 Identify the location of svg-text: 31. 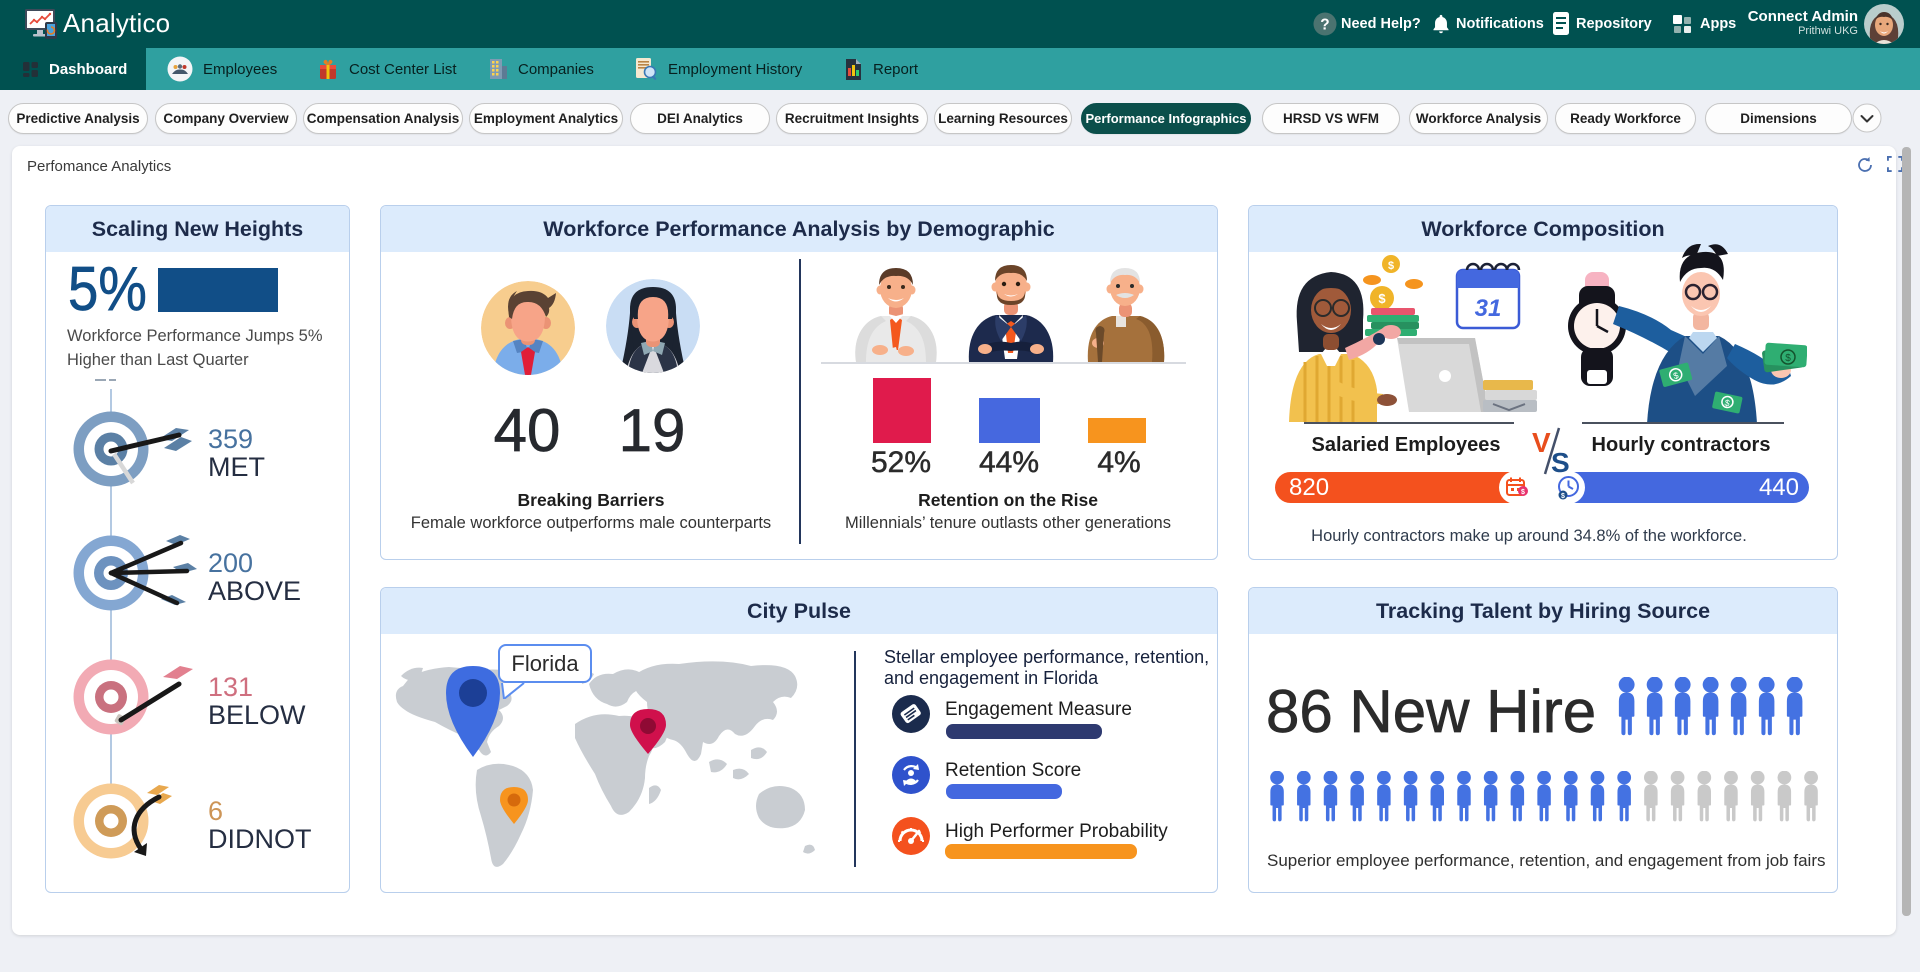
(1488, 308).